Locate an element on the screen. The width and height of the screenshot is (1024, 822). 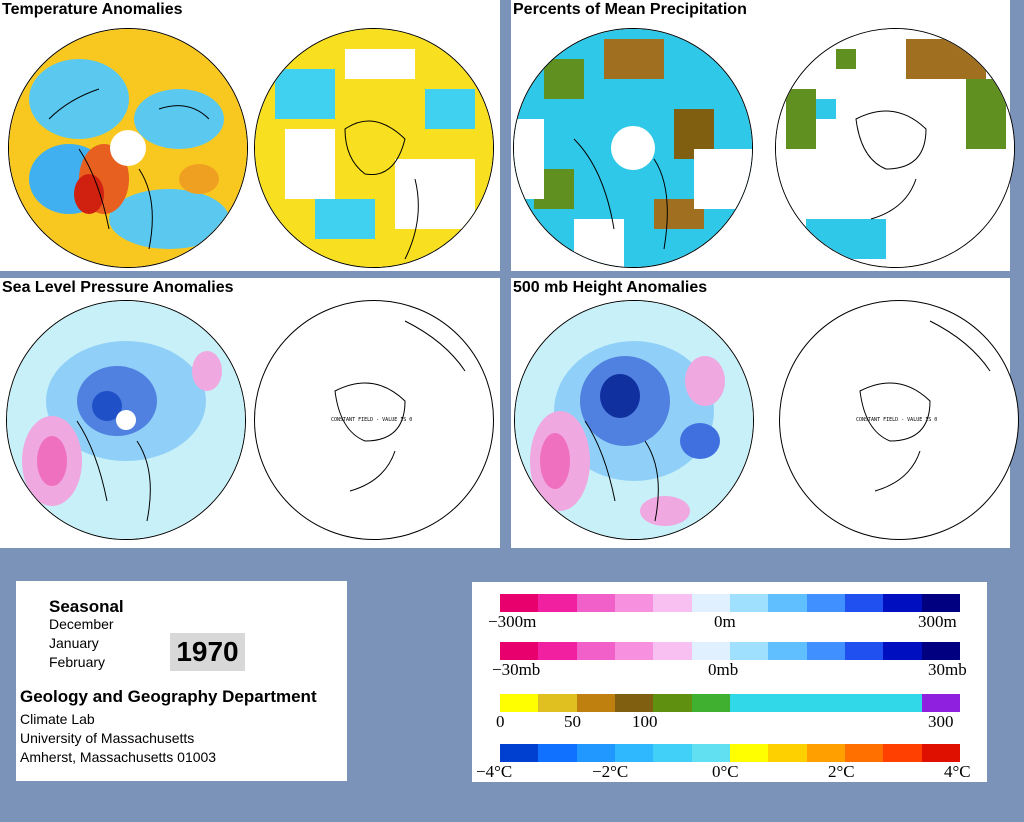
temperature-colorbar is located at coordinates (730, 753).